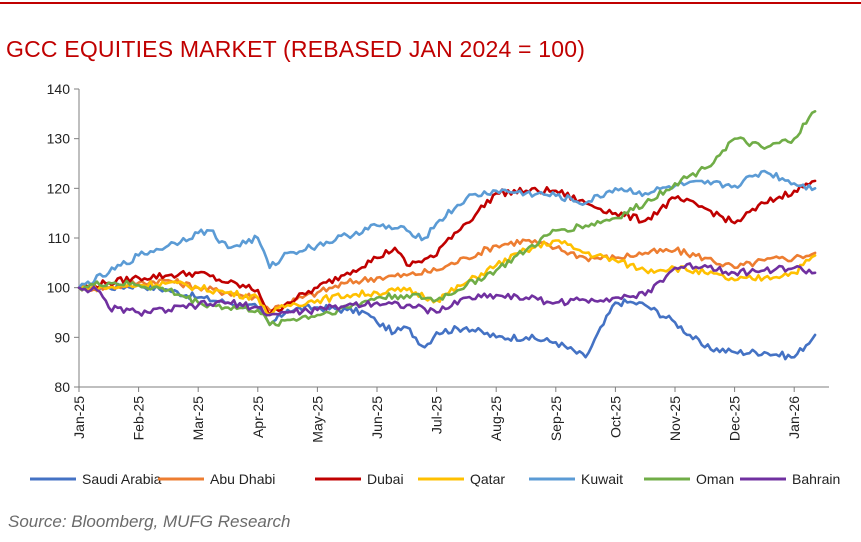  What do you see at coordinates (62, 337) in the screenshot?
I see `y-tick-label: 90` at bounding box center [62, 337].